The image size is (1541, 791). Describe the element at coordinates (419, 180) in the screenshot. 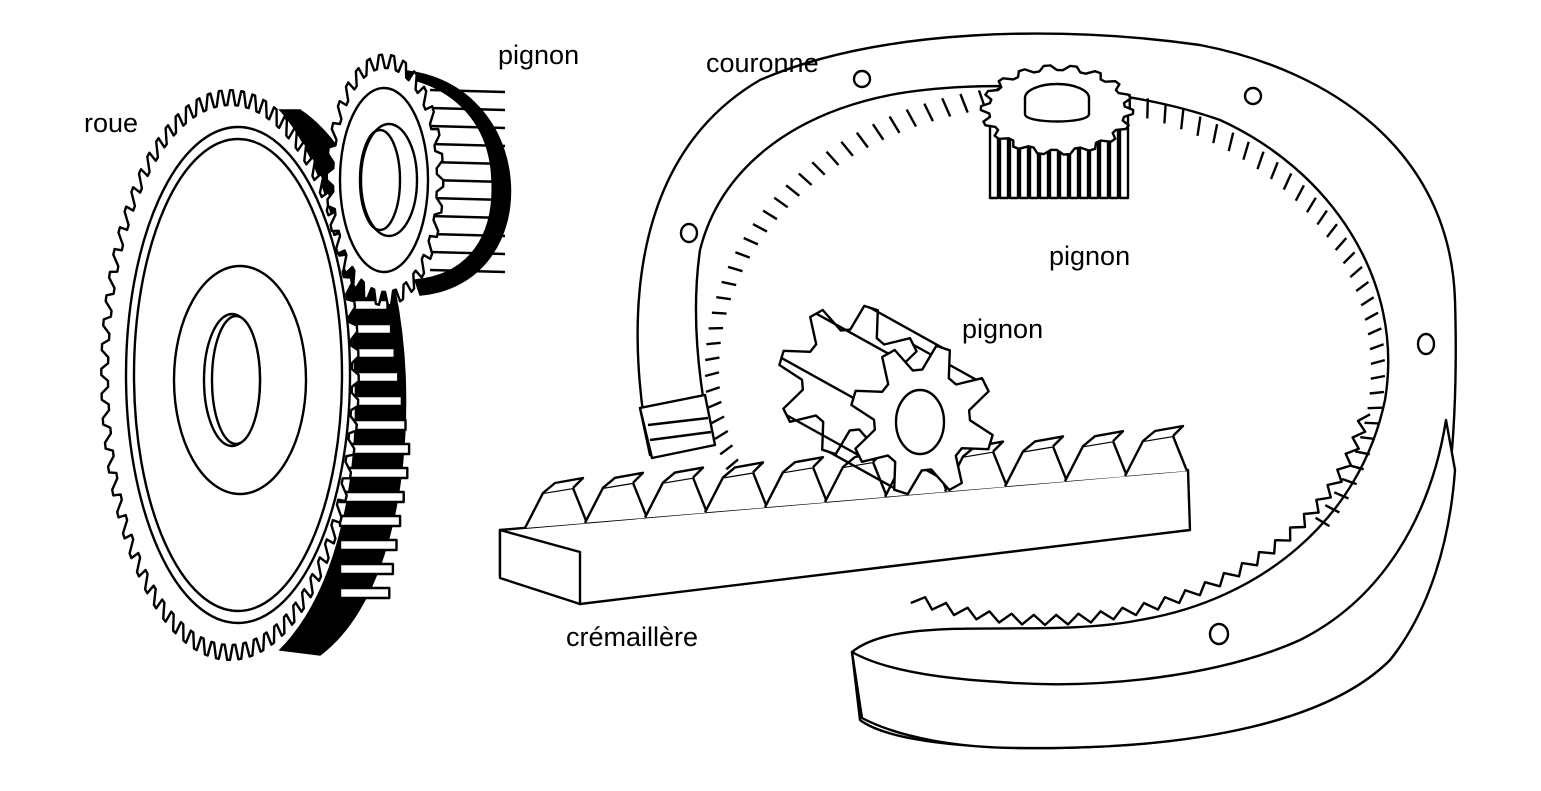

I see `pignon-small-gear` at that location.